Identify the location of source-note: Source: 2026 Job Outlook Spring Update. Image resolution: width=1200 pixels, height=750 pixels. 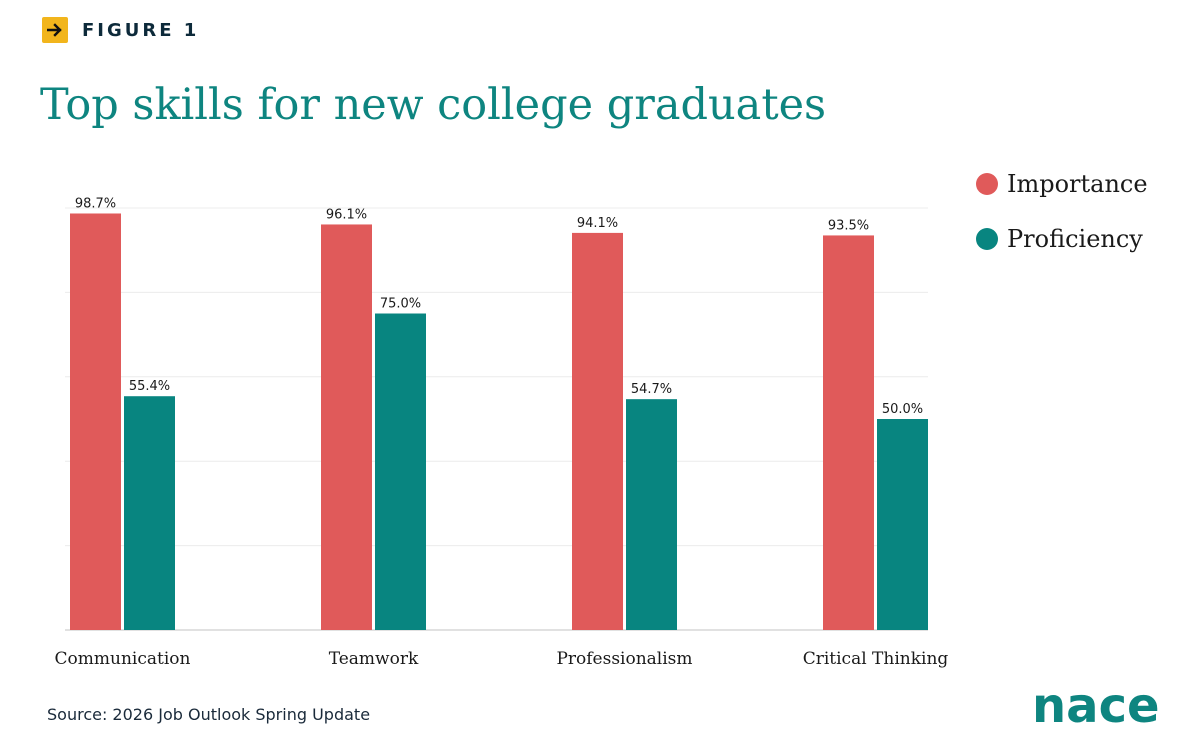
(209, 714).